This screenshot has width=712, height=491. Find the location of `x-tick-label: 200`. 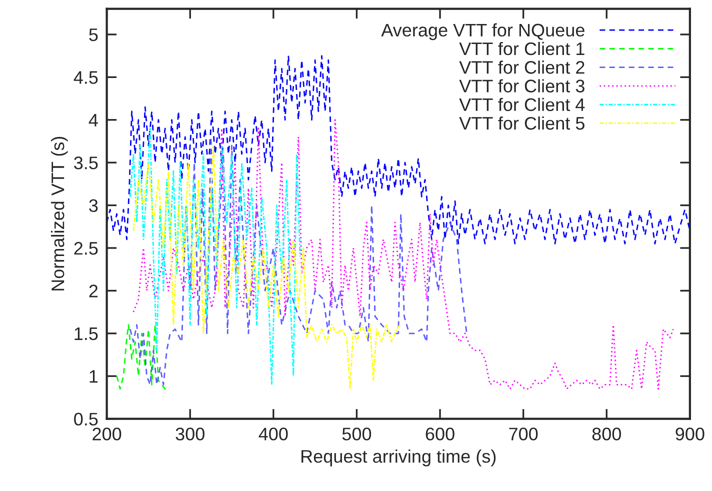

x-tick-label: 200 is located at coordinates (107, 434).